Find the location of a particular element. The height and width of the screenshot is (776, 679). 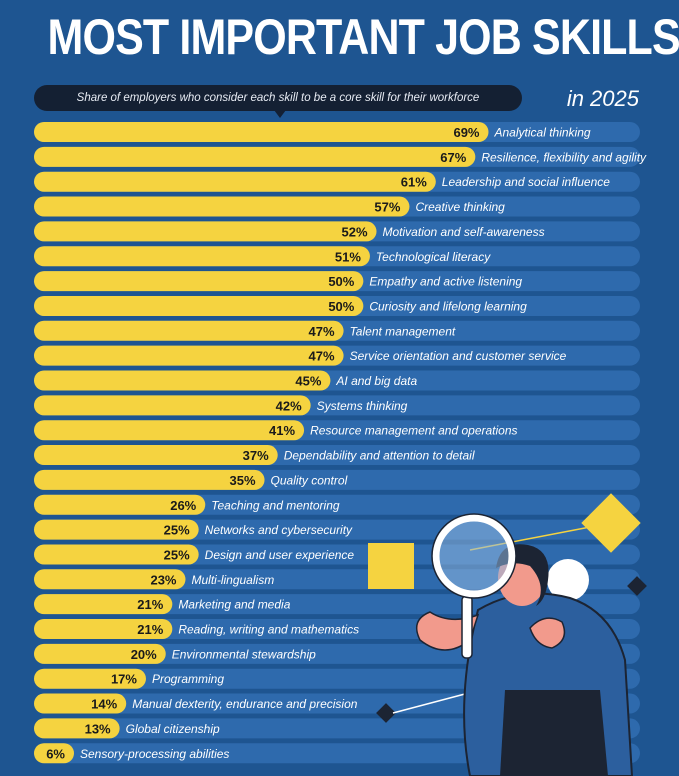

bar-row: 51% Technological literacy is located at coordinates (337, 256).